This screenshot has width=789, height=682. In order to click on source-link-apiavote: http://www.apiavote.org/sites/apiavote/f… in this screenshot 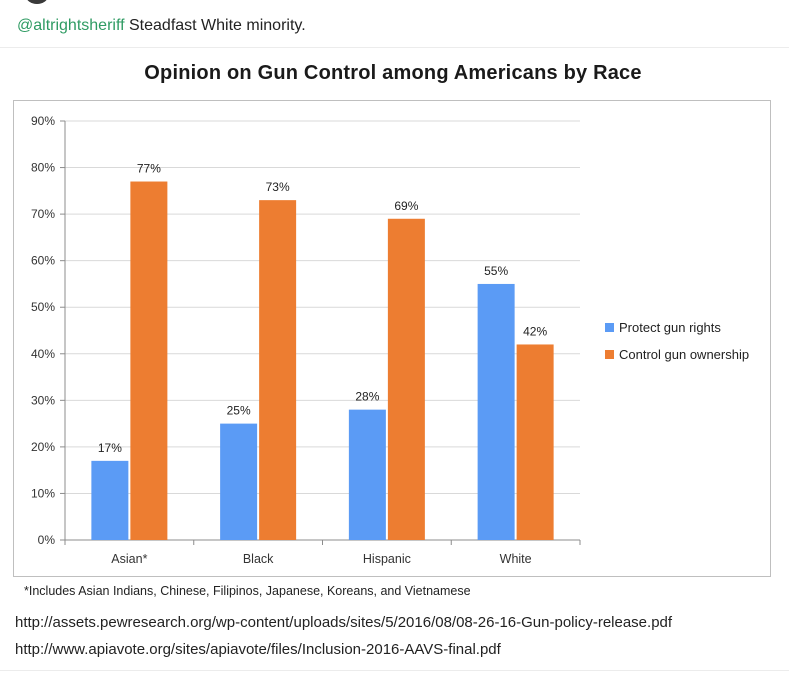, I will do `click(258, 649)`.